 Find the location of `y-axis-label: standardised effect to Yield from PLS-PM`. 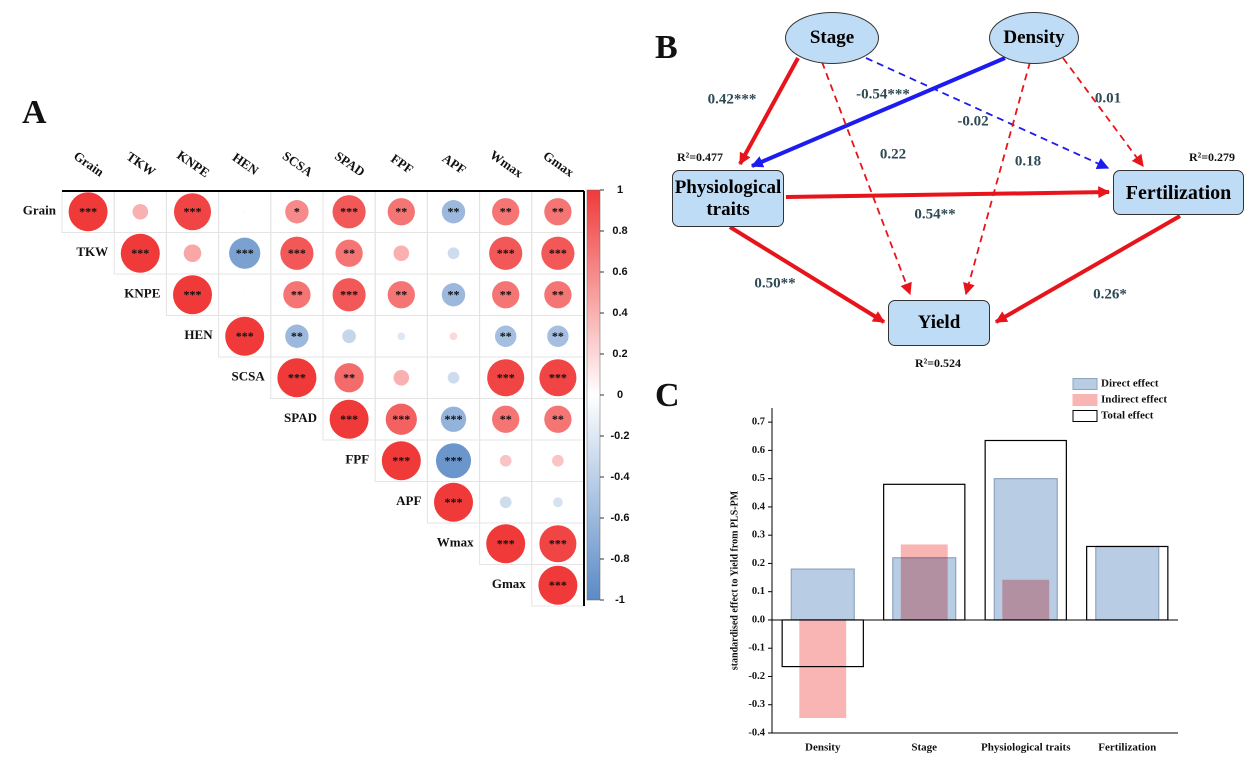

y-axis-label: standardised effect to Yield from PLS-PM is located at coordinates (734, 580).